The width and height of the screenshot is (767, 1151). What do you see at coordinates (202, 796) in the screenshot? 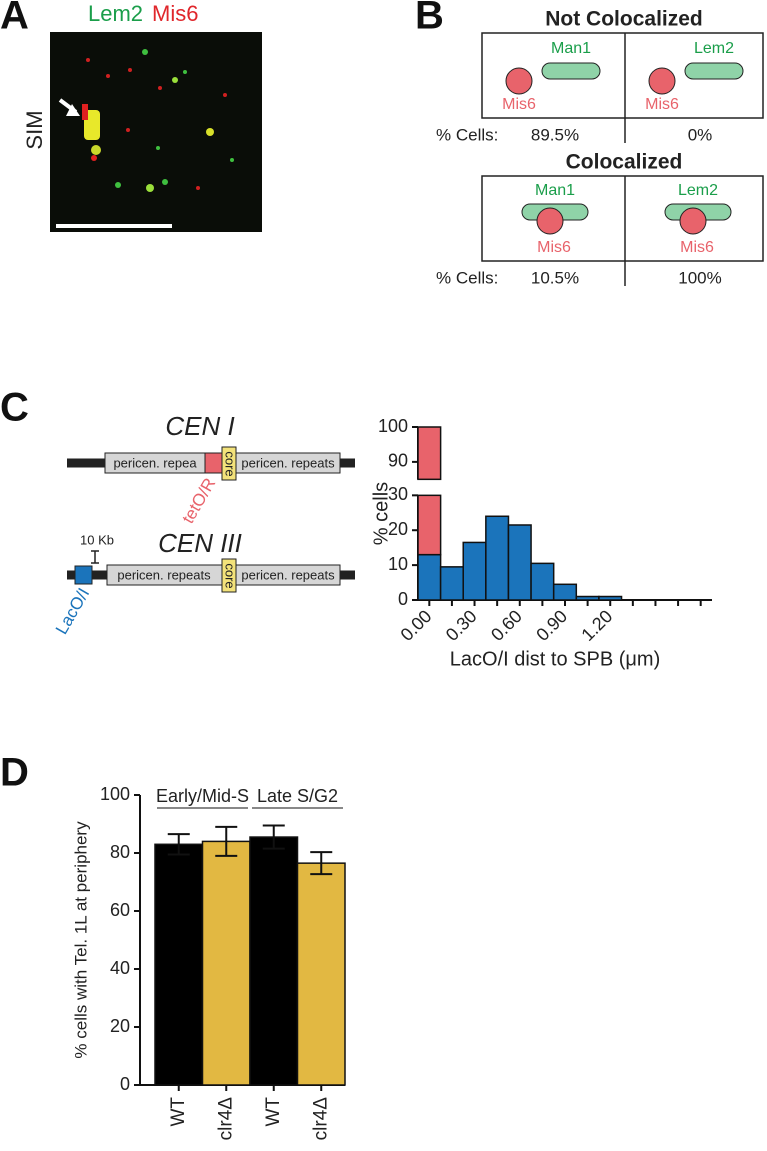
I see `group-label: Early/Mid-S` at bounding box center [202, 796].